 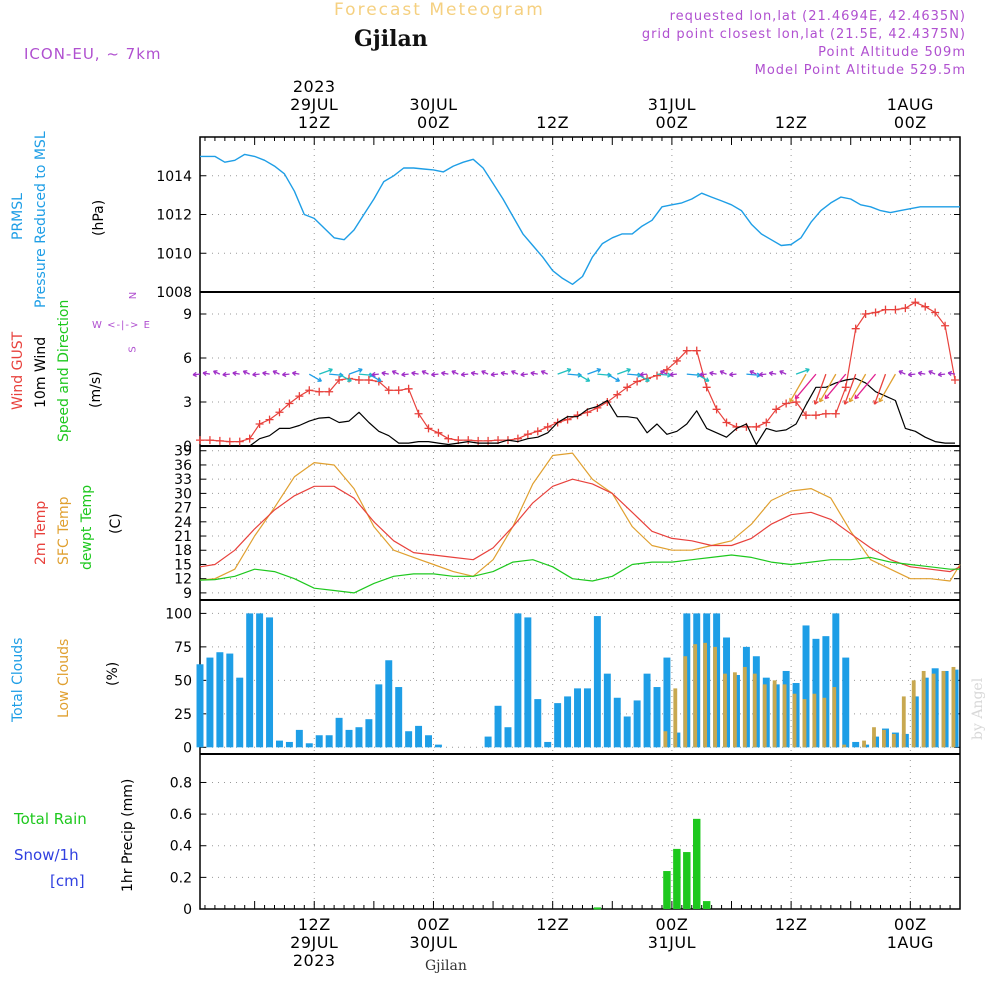 What do you see at coordinates (791, 924) in the screenshot?
I see `bottom-time-label: 12Z` at bounding box center [791, 924].